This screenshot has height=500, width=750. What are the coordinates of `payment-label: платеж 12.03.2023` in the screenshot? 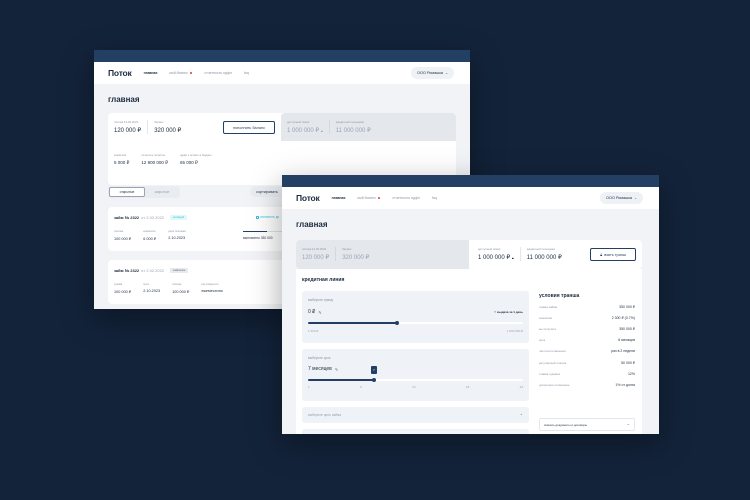 It's located at (314, 249).